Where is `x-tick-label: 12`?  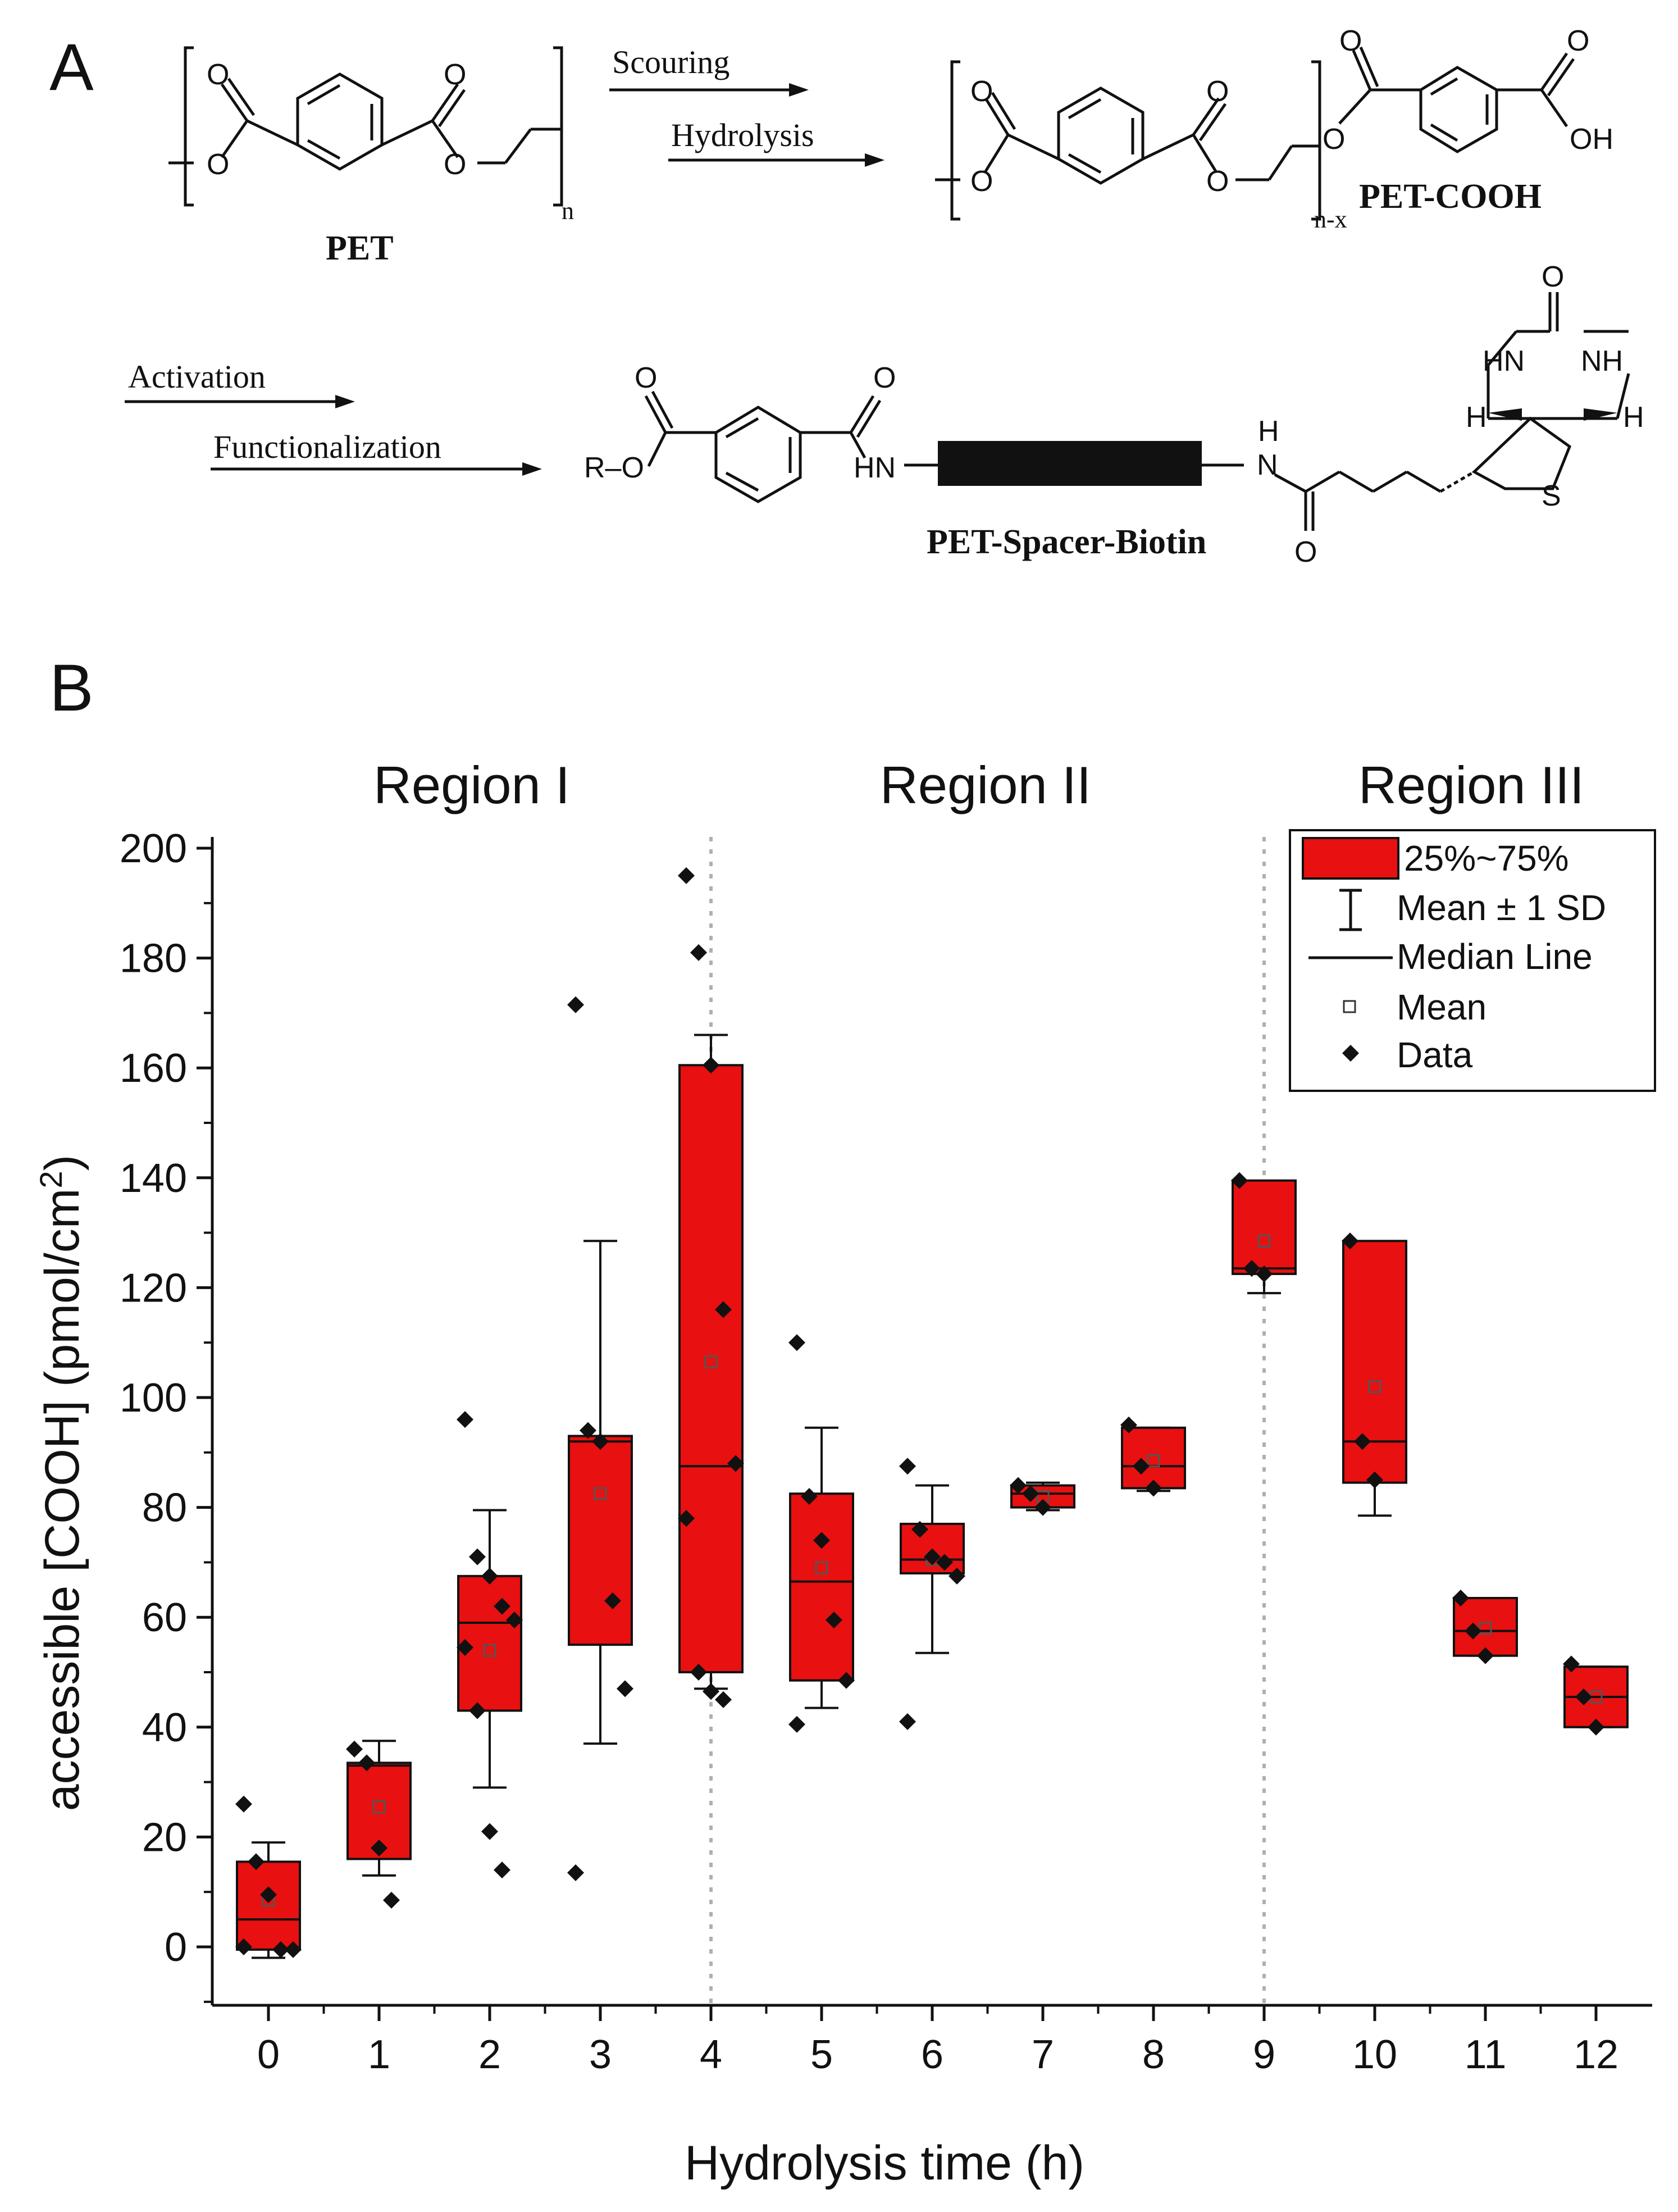 x-tick-label: 12 is located at coordinates (1596, 2054).